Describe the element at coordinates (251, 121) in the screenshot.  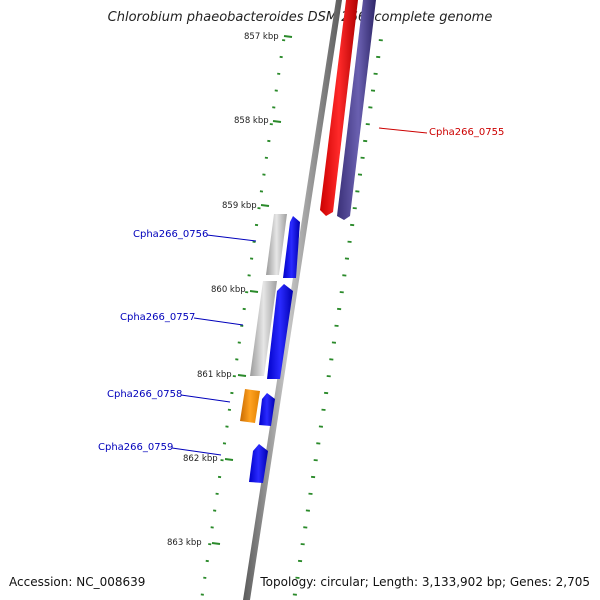
I see `tick-label-858: 858 kbp` at that location.